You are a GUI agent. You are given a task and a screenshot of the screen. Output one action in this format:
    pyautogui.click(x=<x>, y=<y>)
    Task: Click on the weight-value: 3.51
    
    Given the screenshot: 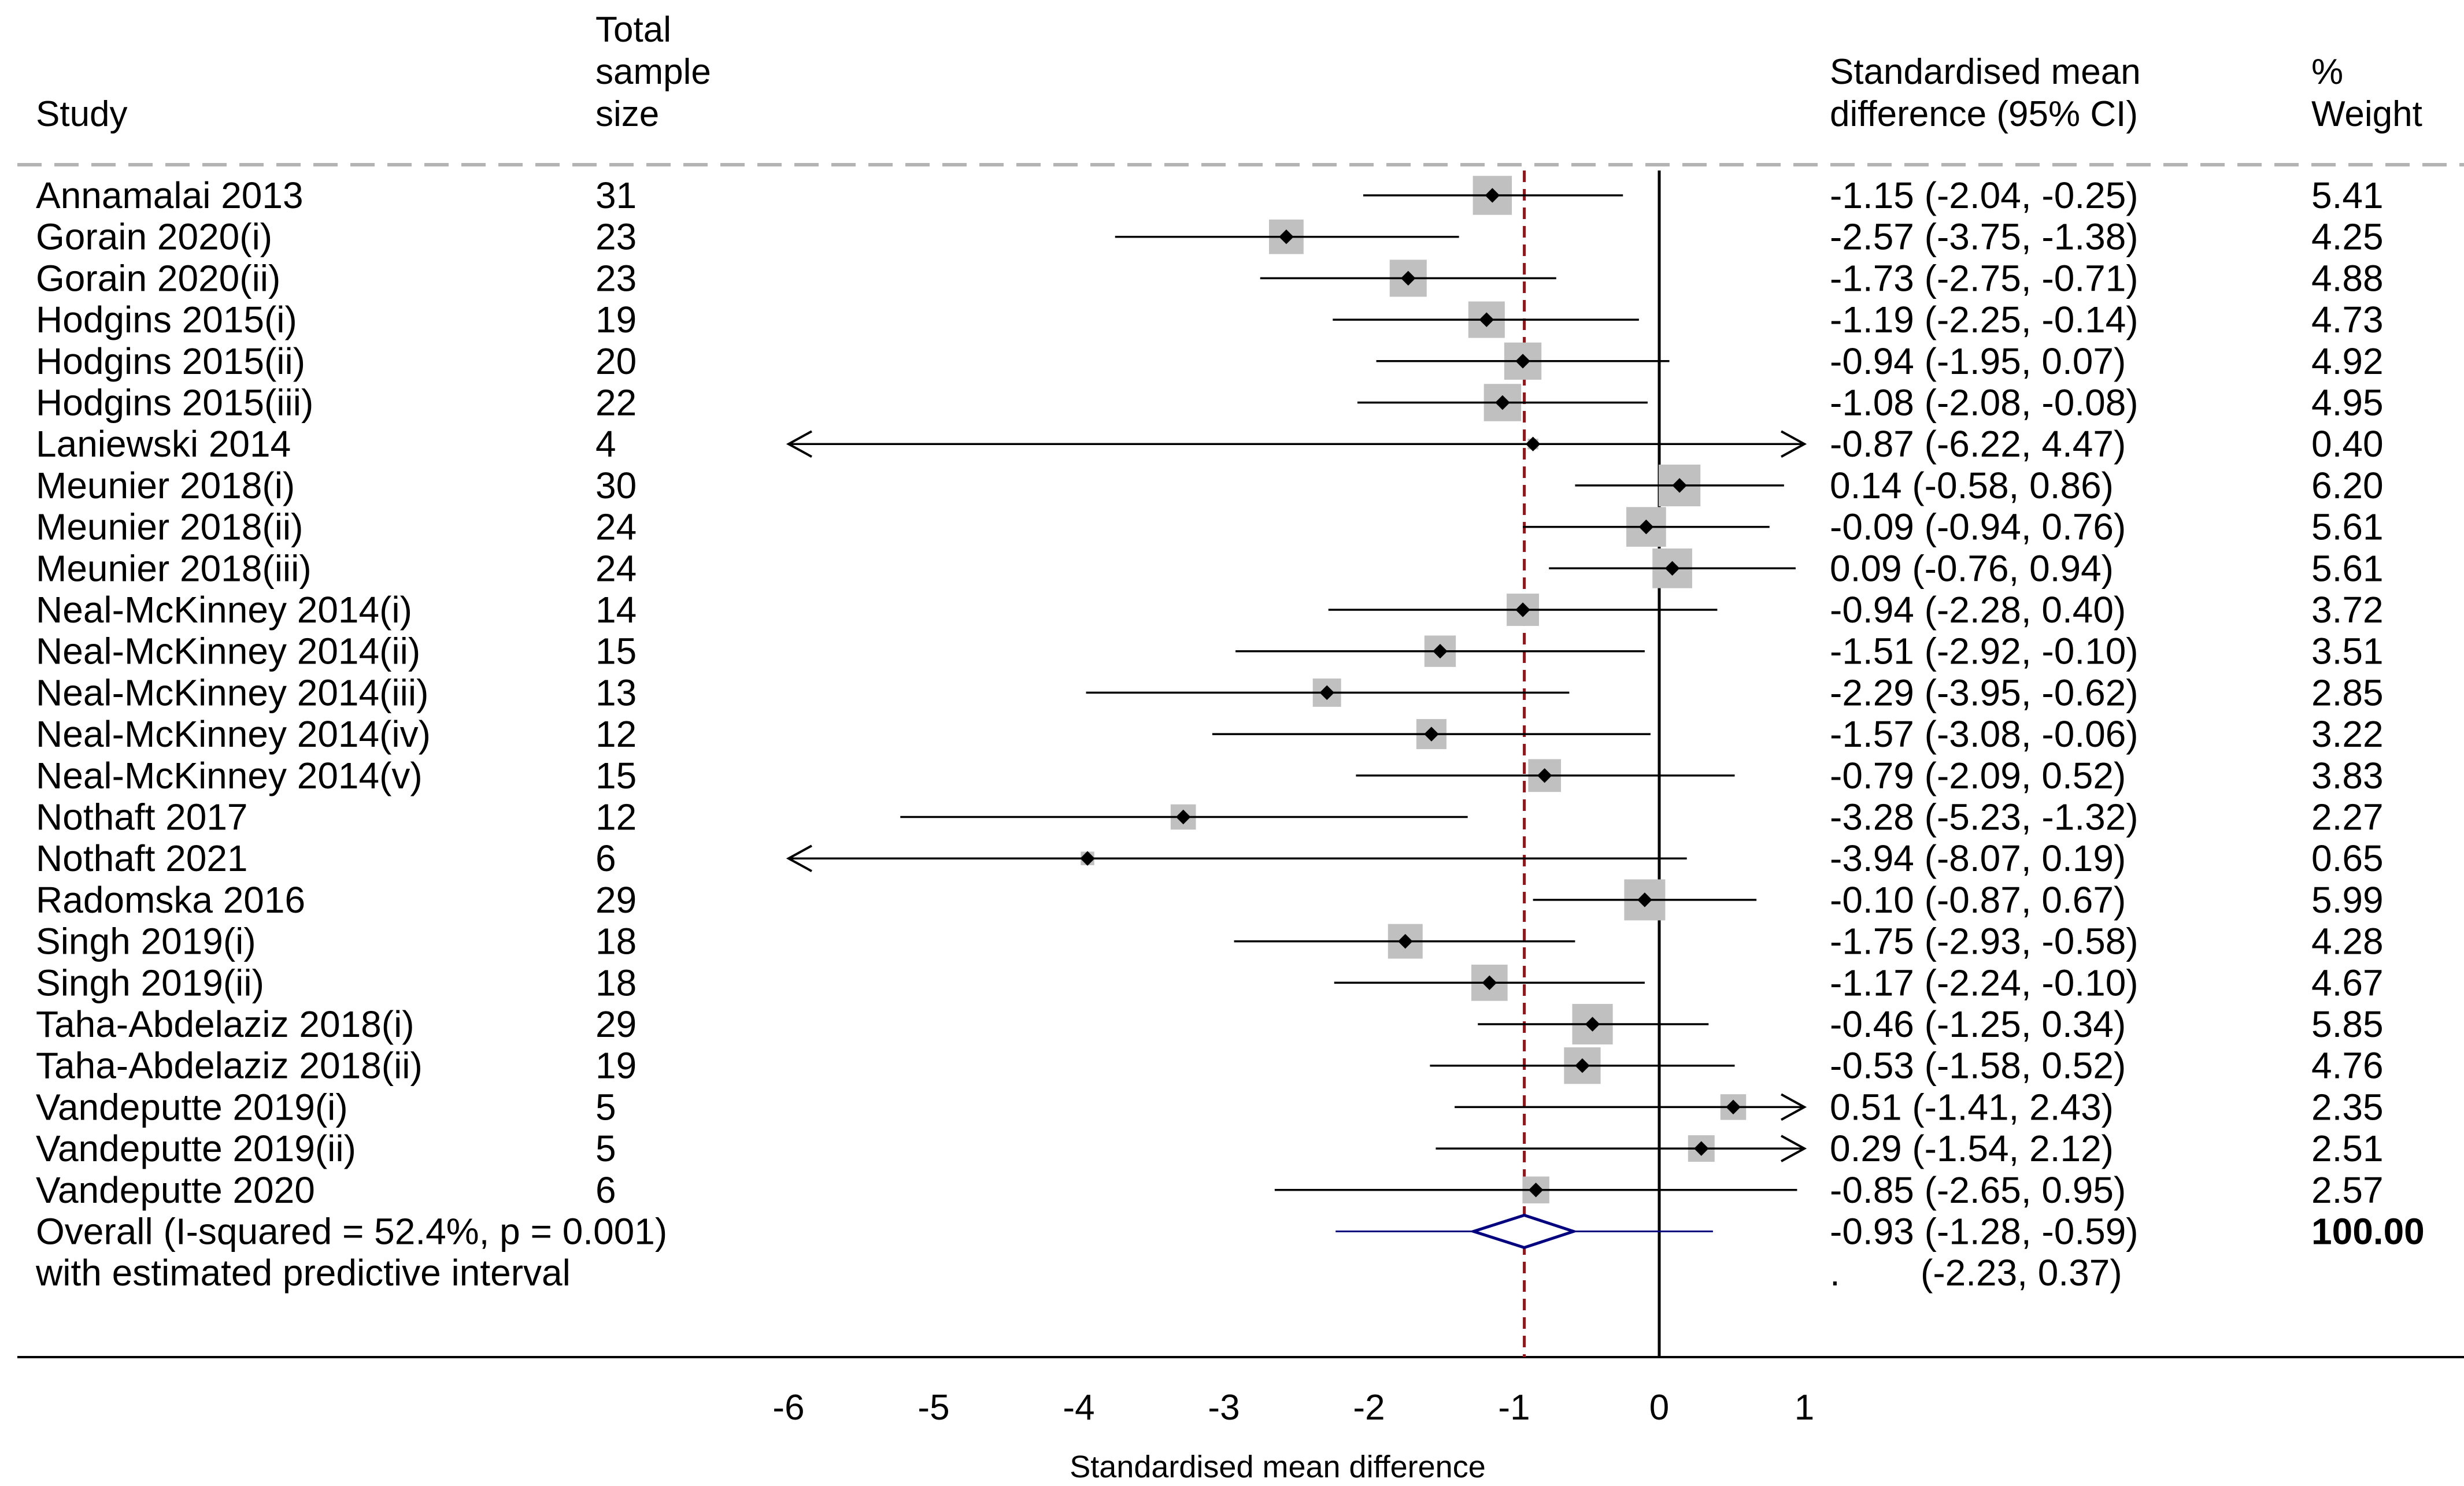 What is the action you would take?
    pyautogui.click(x=2347, y=651)
    